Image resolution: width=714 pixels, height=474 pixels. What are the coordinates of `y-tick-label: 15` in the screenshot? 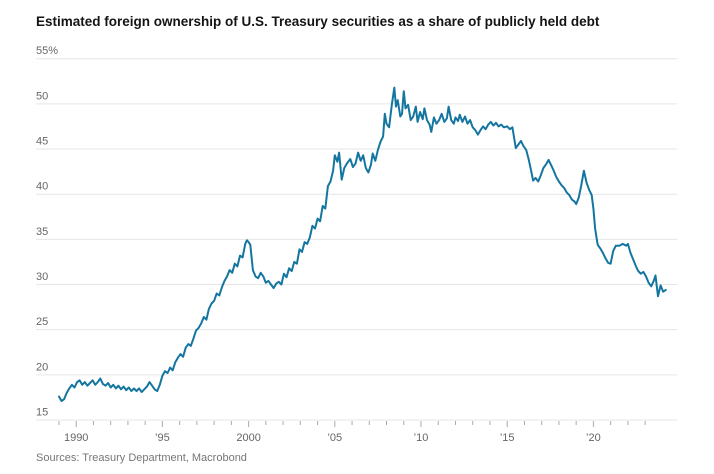 It's located at (42, 413).